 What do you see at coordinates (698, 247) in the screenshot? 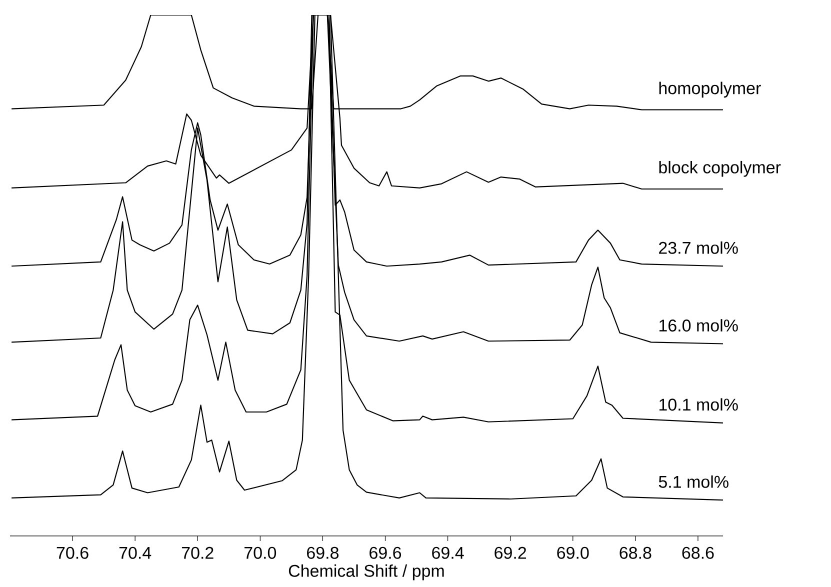
I see `series-label: 23.7 mol%` at bounding box center [698, 247].